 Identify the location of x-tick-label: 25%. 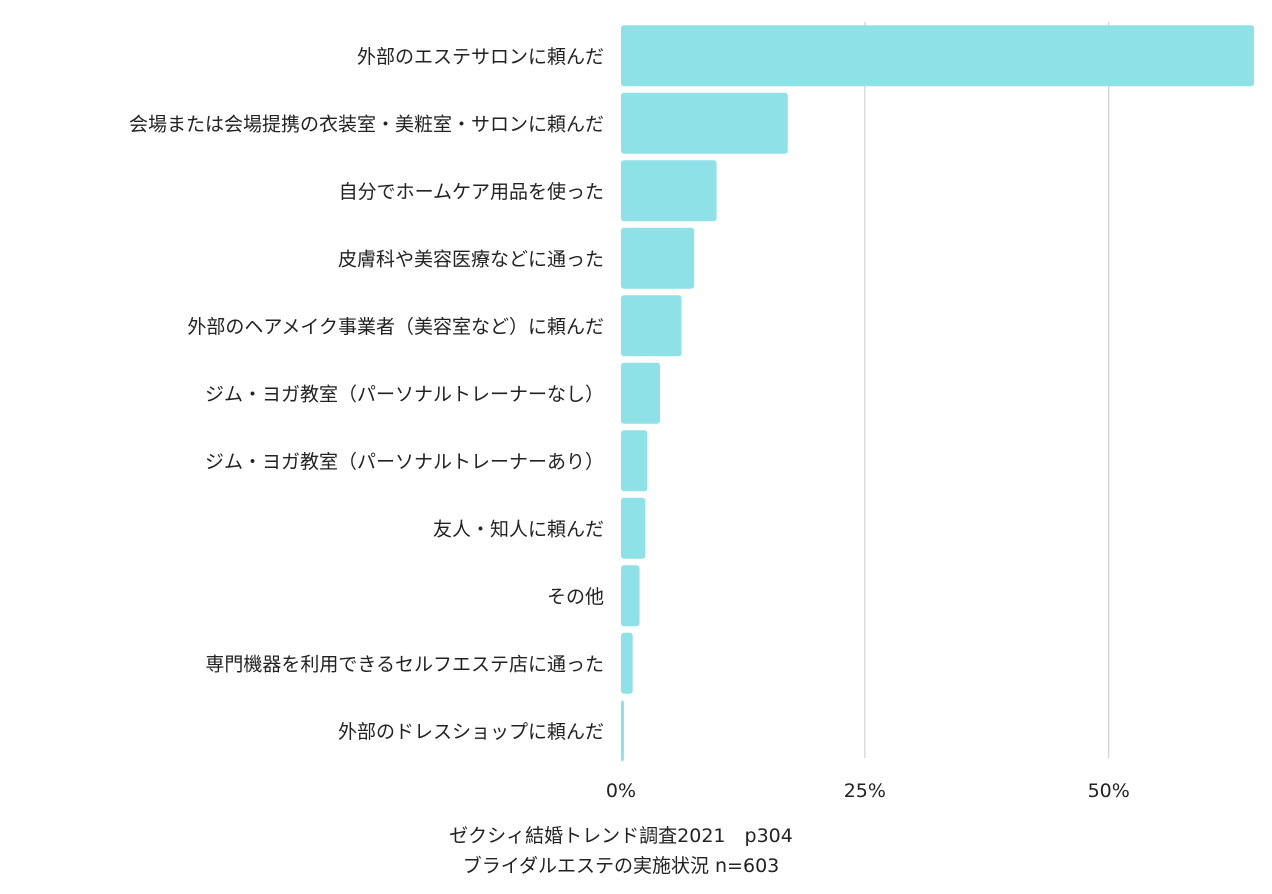
(865, 791).